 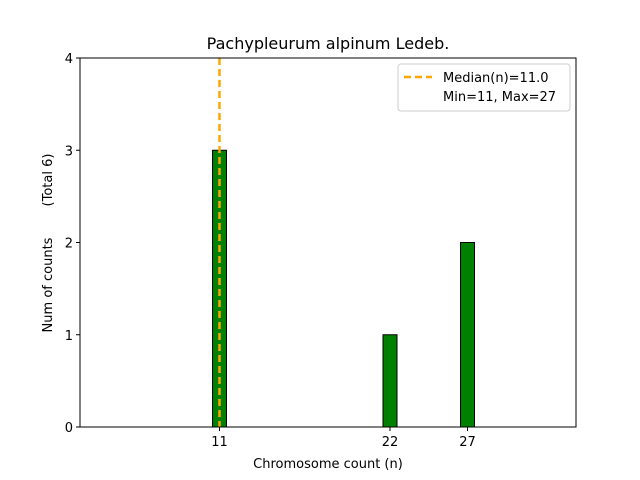 What do you see at coordinates (48, 180) in the screenshot?
I see `y-axis-total-label: (Total 6)` at bounding box center [48, 180].